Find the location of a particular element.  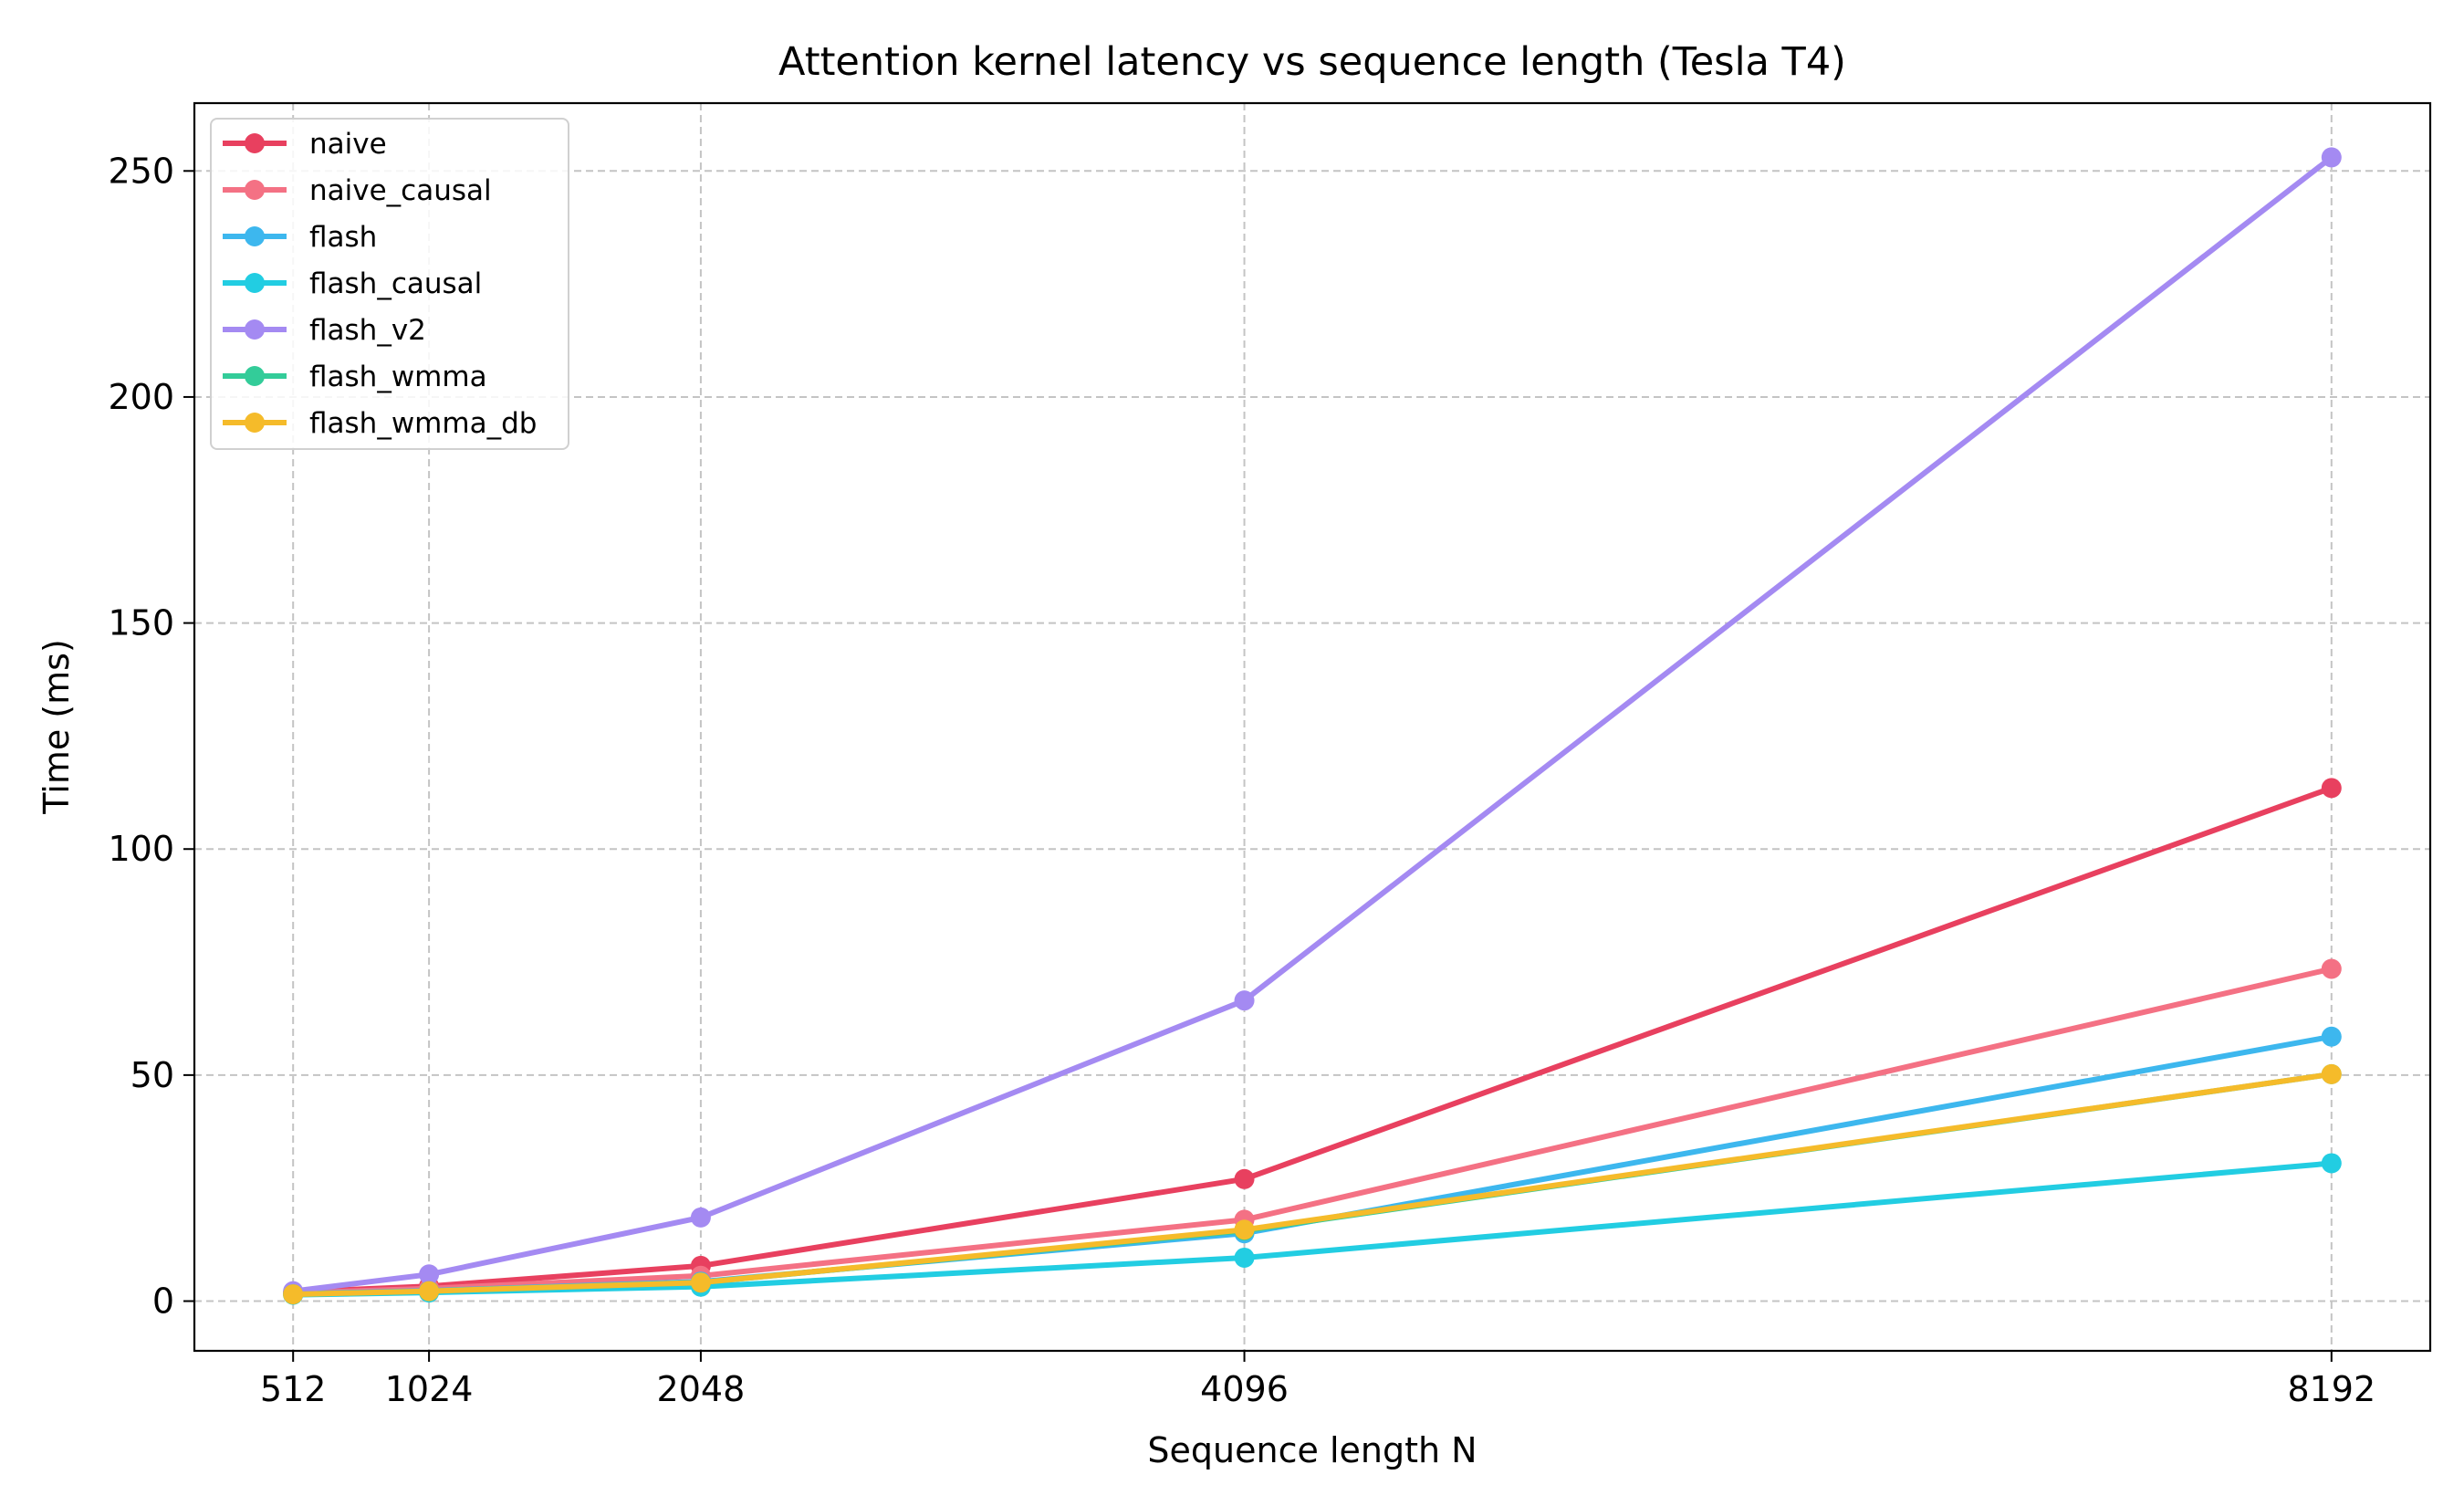

legend-label: flash is located at coordinates (343, 237).